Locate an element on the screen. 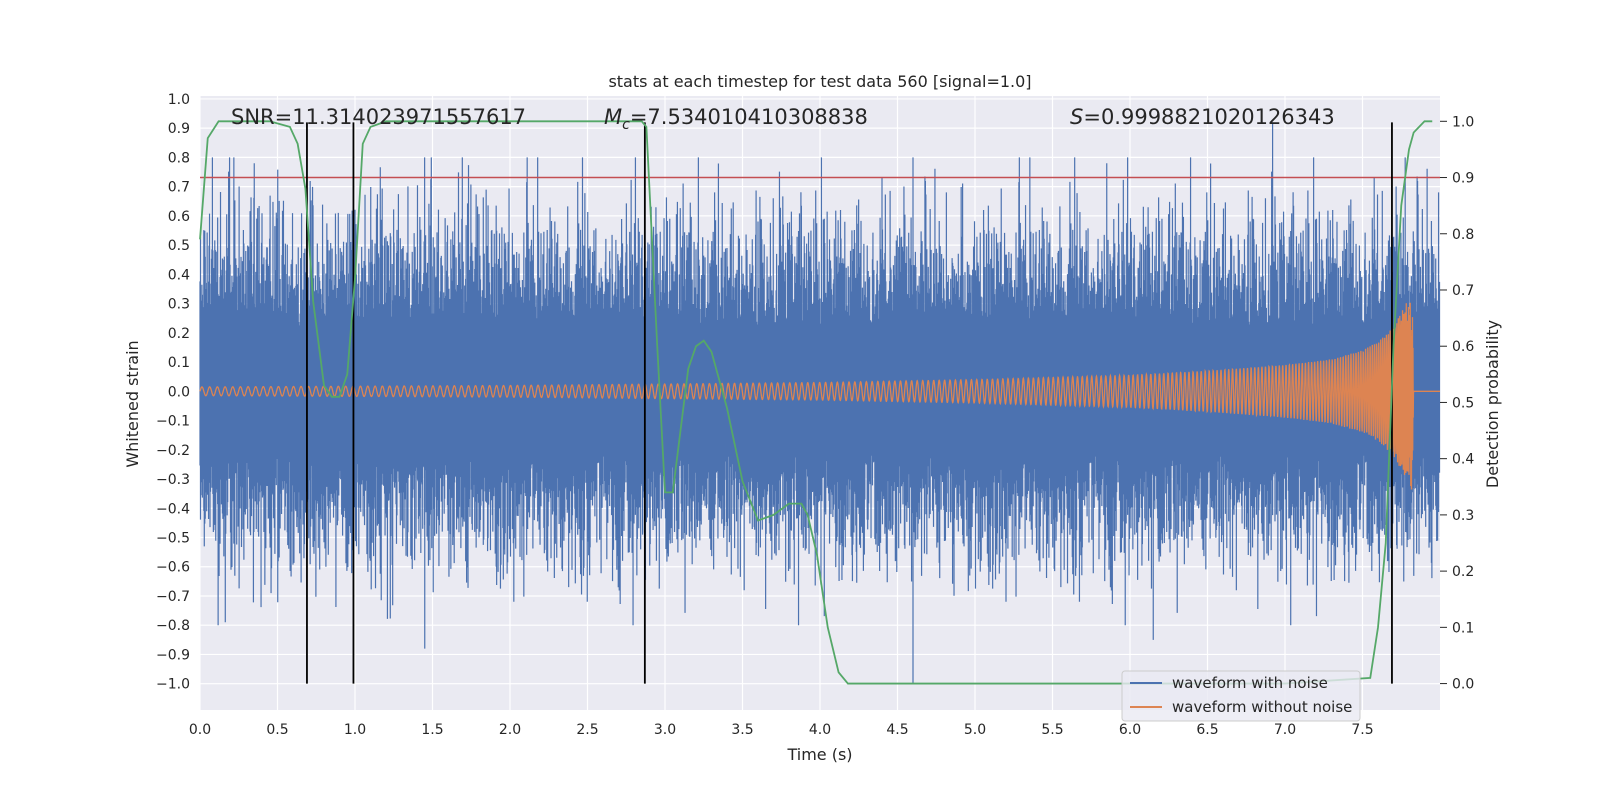  x-tick-label: 7.0 is located at coordinates (1285, 730).